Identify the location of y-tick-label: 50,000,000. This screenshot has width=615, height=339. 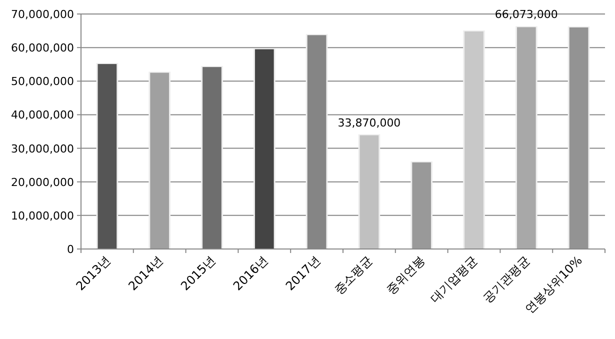
(42, 81).